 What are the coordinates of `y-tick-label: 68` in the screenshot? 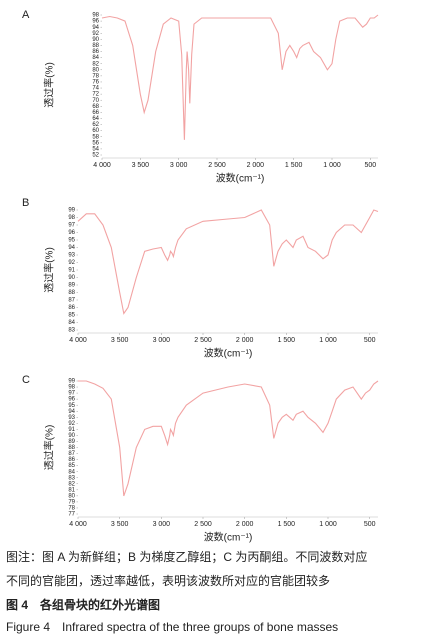 It's located at (95, 107).